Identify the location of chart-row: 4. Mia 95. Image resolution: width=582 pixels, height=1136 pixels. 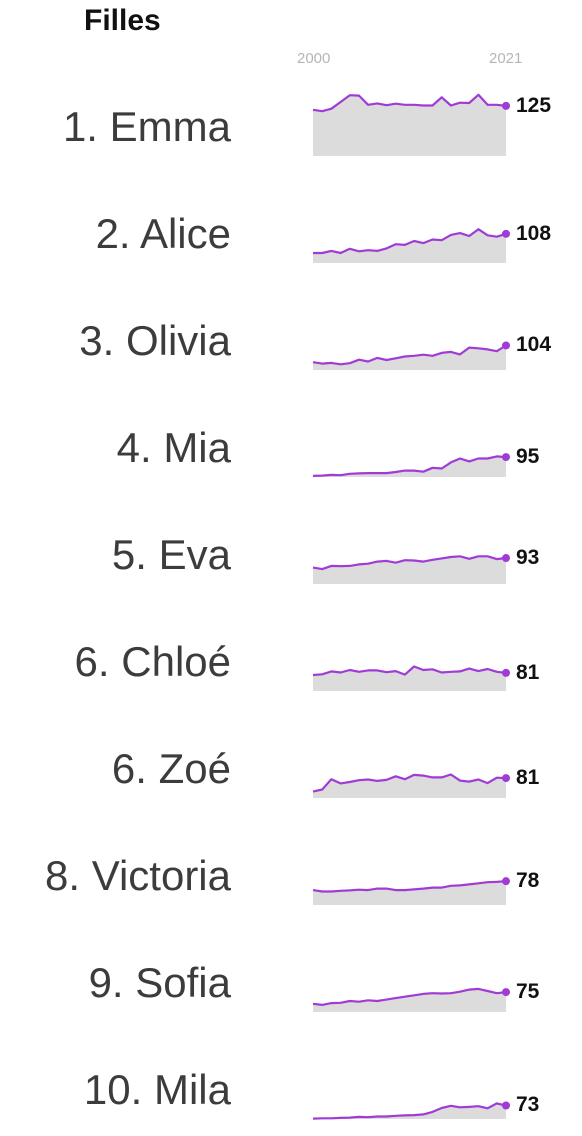
(291, 424).